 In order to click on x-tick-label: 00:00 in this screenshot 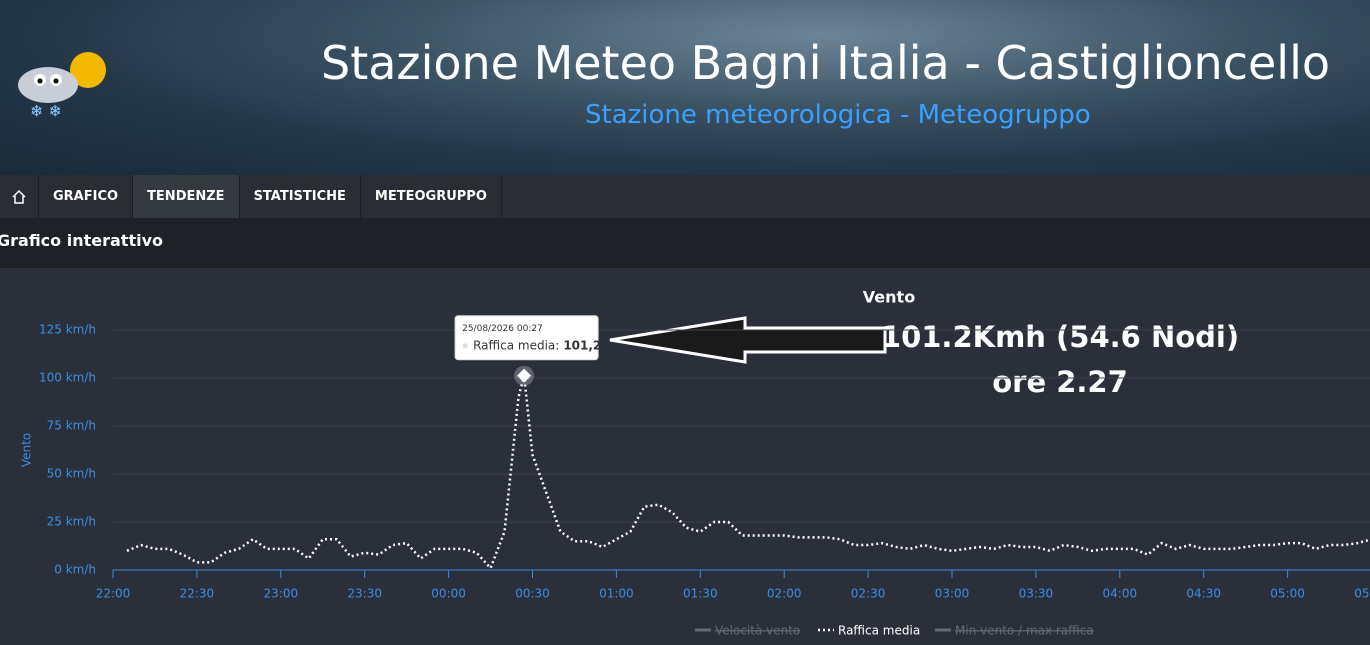, I will do `click(448, 594)`.